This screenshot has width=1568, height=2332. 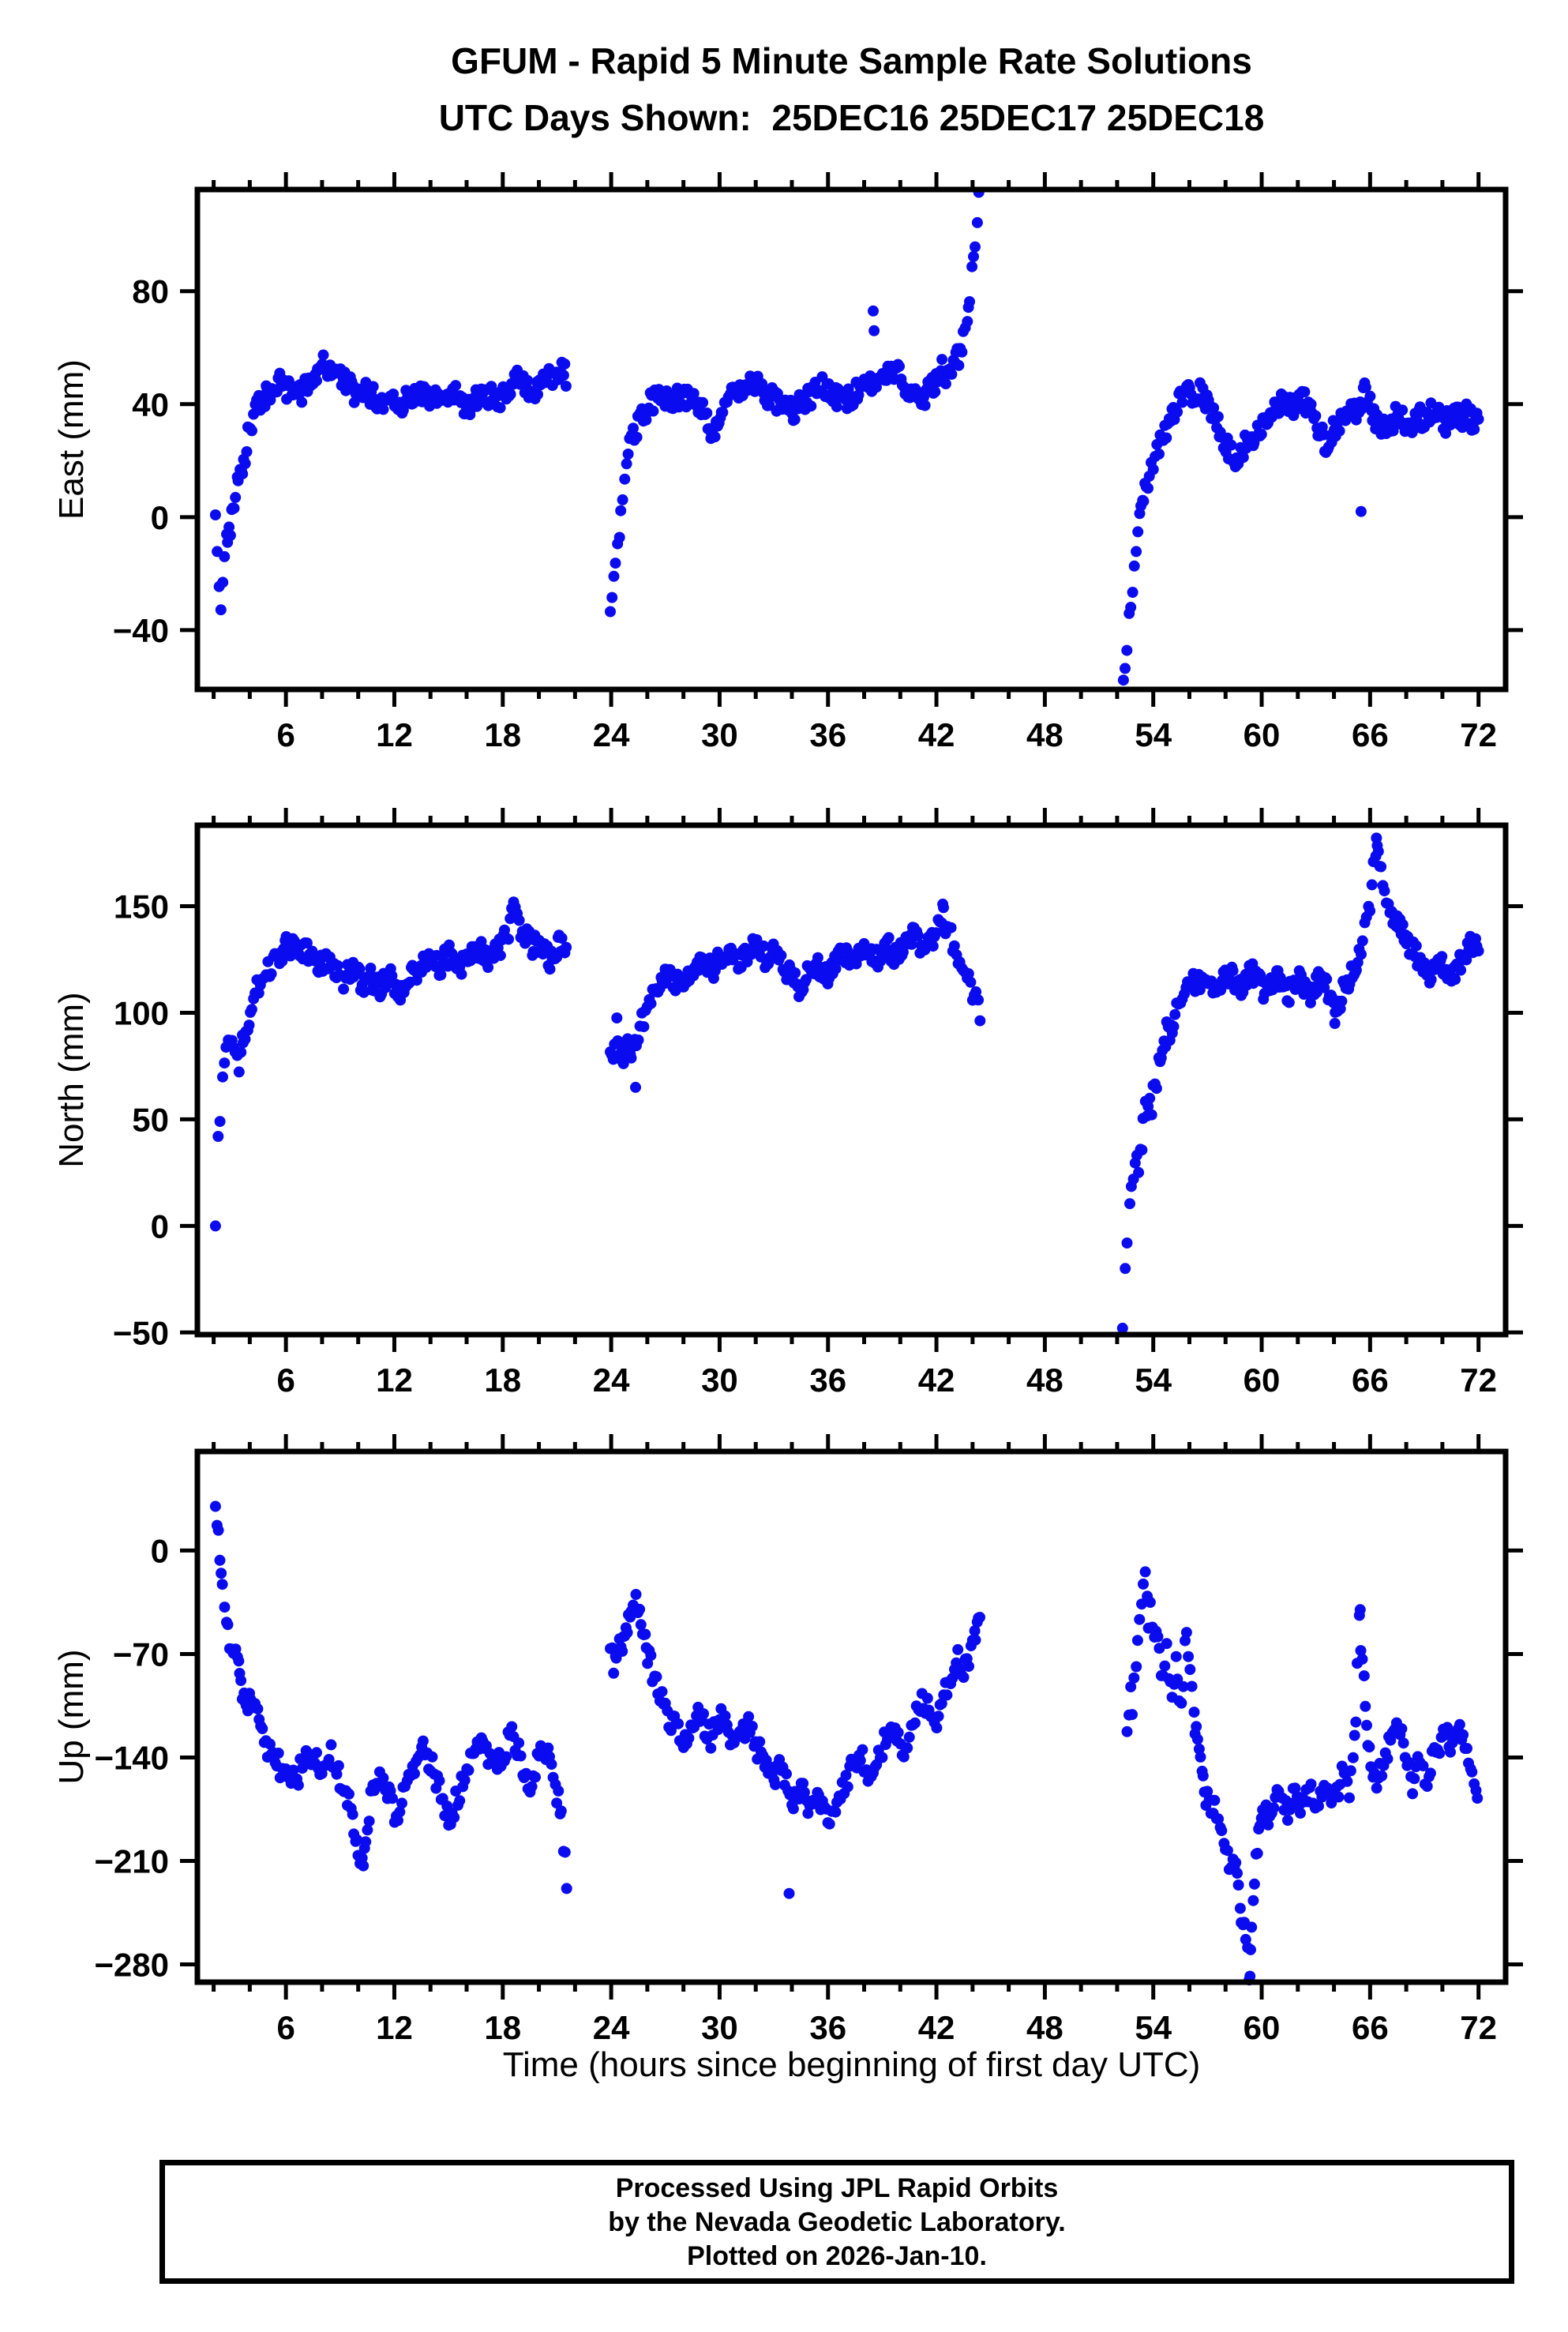 What do you see at coordinates (1044, 2028) in the screenshot?
I see `up-x-tick-label: 48` at bounding box center [1044, 2028].